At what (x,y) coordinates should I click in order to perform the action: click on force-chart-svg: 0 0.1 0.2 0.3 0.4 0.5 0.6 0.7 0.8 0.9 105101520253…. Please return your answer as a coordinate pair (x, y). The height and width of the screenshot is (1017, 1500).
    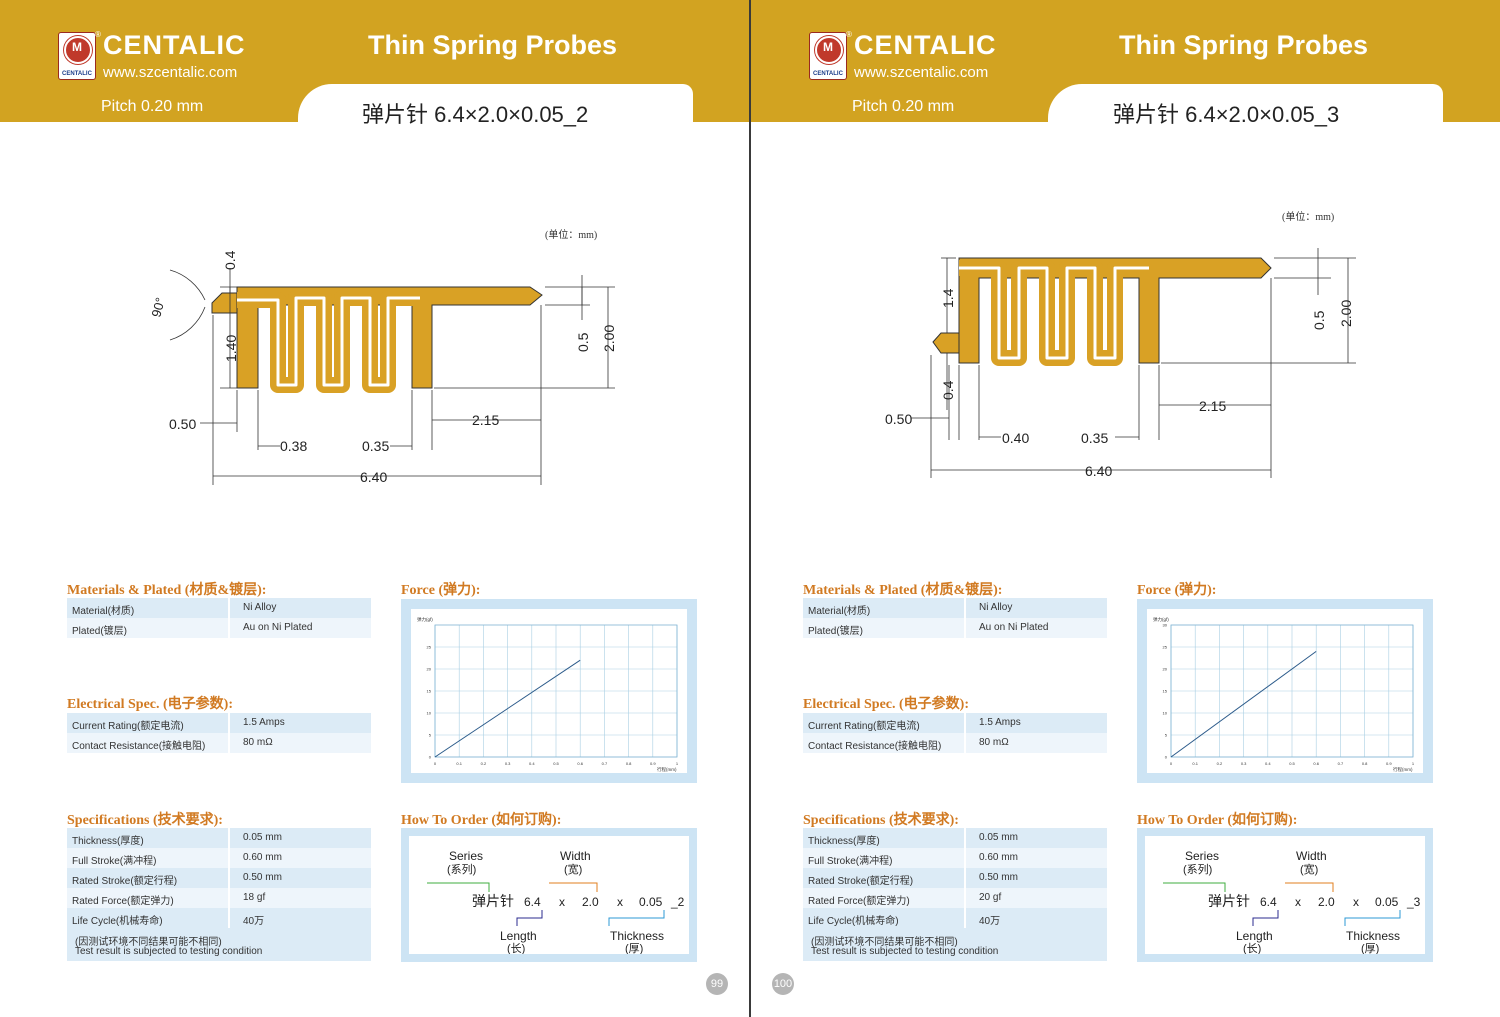
    Looking at the image, I should click on (1285, 691).